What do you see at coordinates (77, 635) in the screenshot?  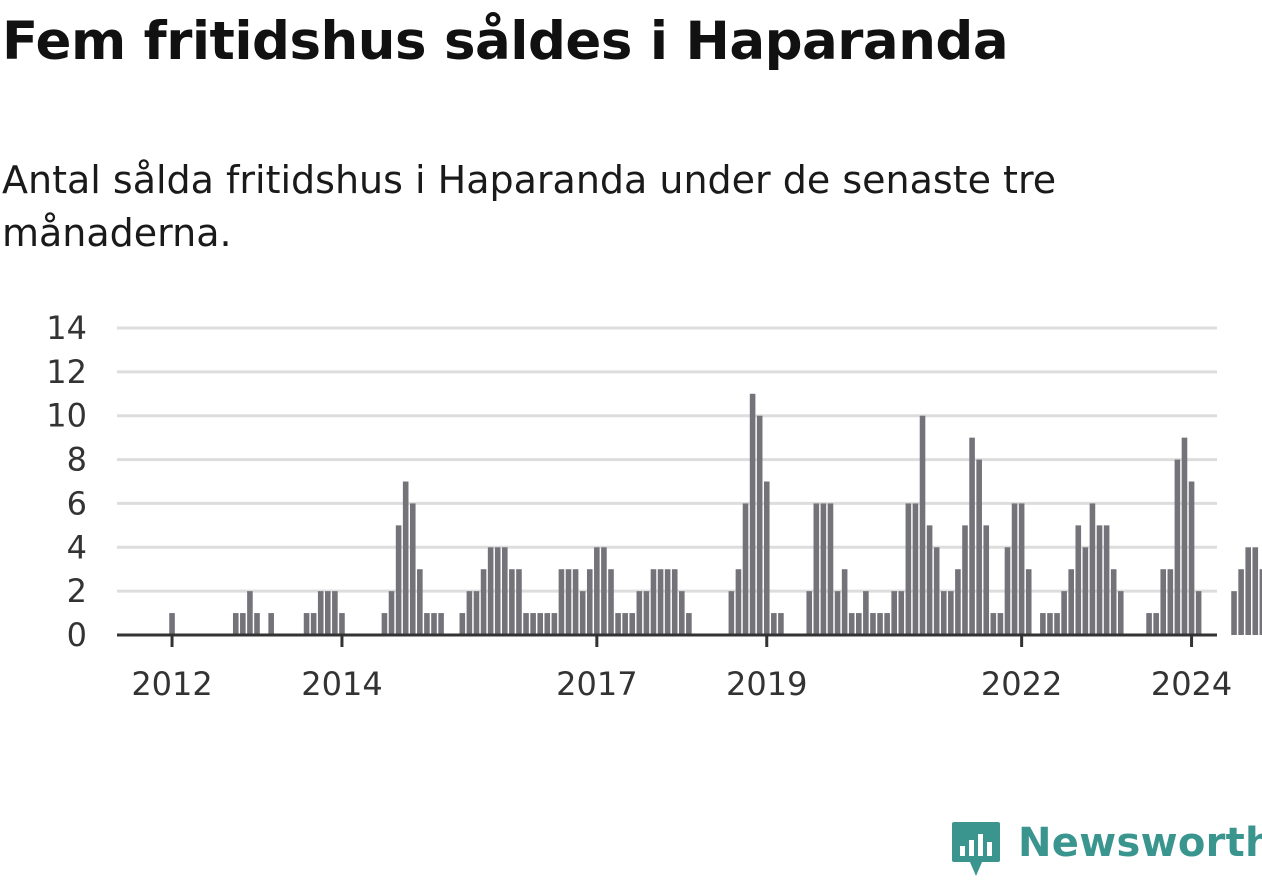 I see `y-tick-label: 0` at bounding box center [77, 635].